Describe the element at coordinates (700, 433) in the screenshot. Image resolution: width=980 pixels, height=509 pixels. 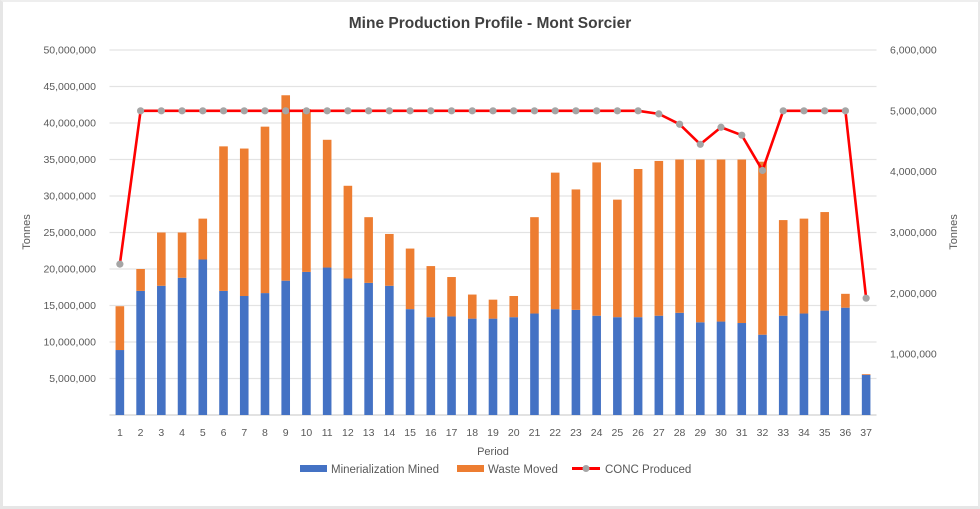
I see `x-tick-label: 29` at that location.